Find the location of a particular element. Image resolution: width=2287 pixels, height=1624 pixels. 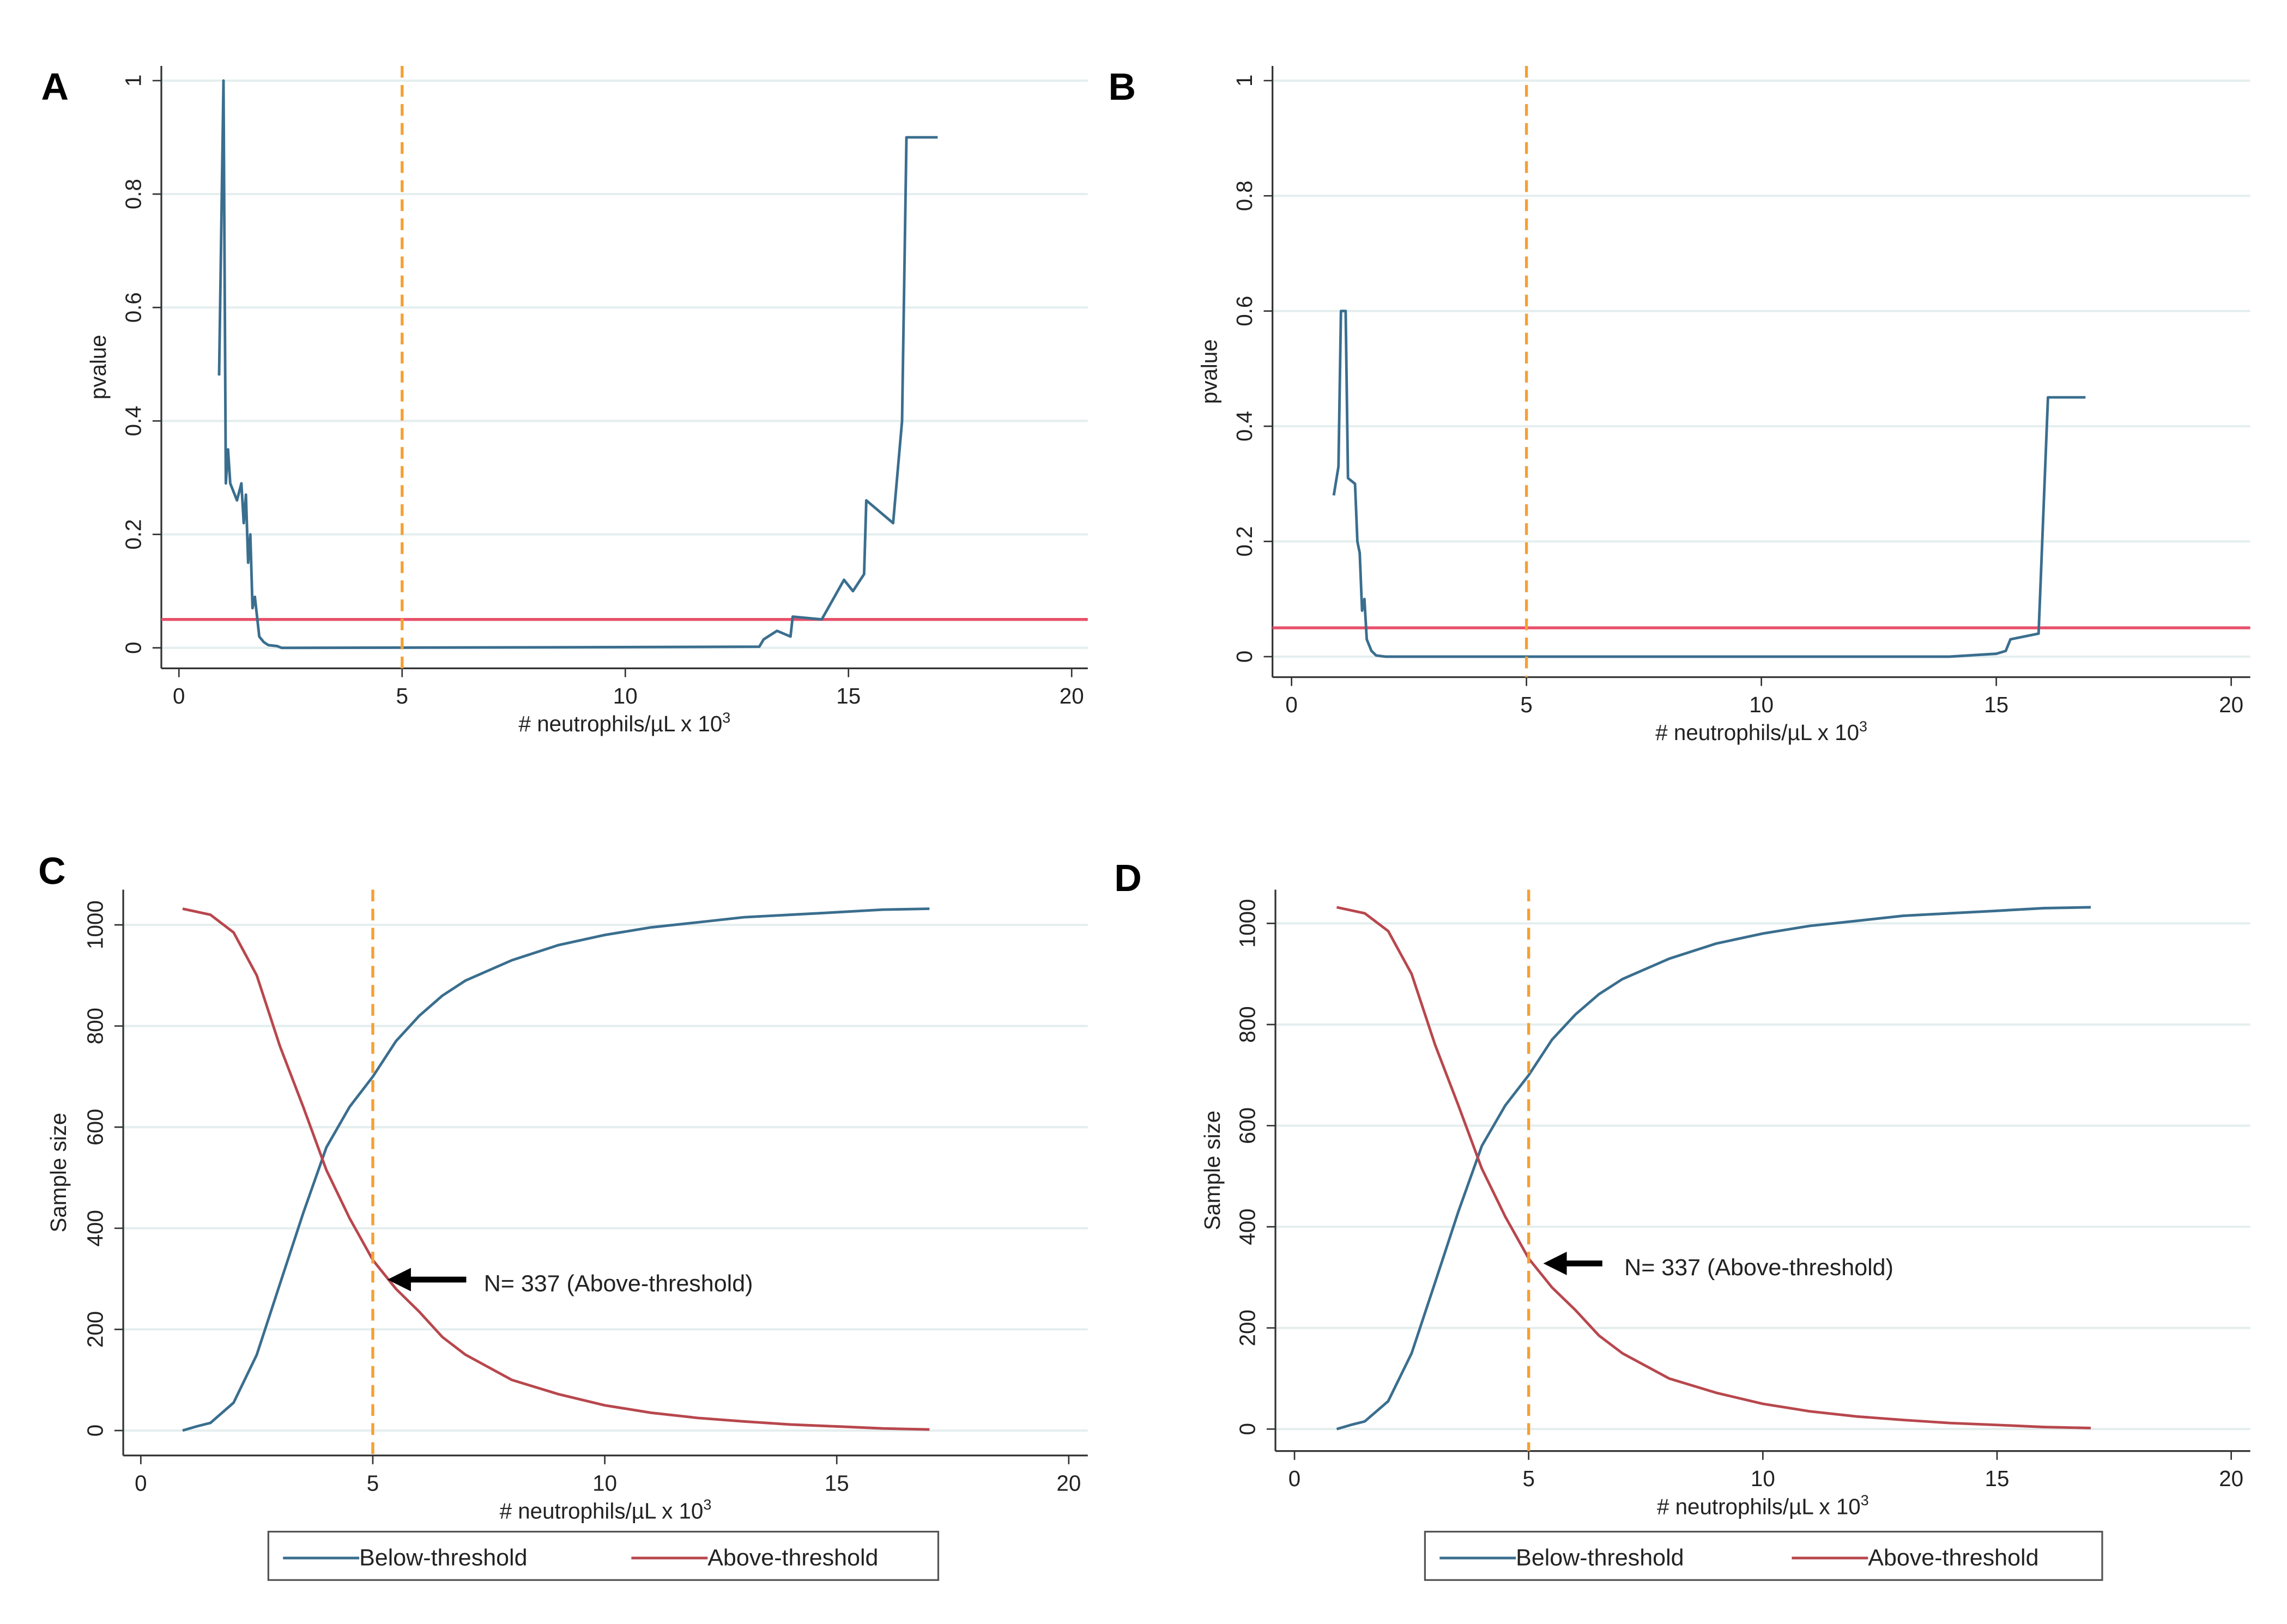

panel-label: D is located at coordinates (1127, 878).